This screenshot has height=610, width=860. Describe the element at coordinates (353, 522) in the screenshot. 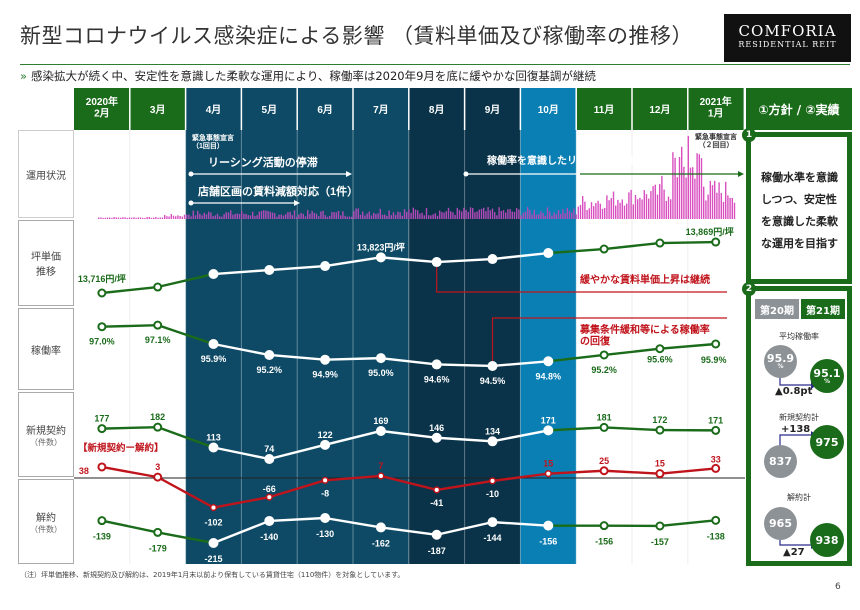

I see `cancel-line-segment` at that location.